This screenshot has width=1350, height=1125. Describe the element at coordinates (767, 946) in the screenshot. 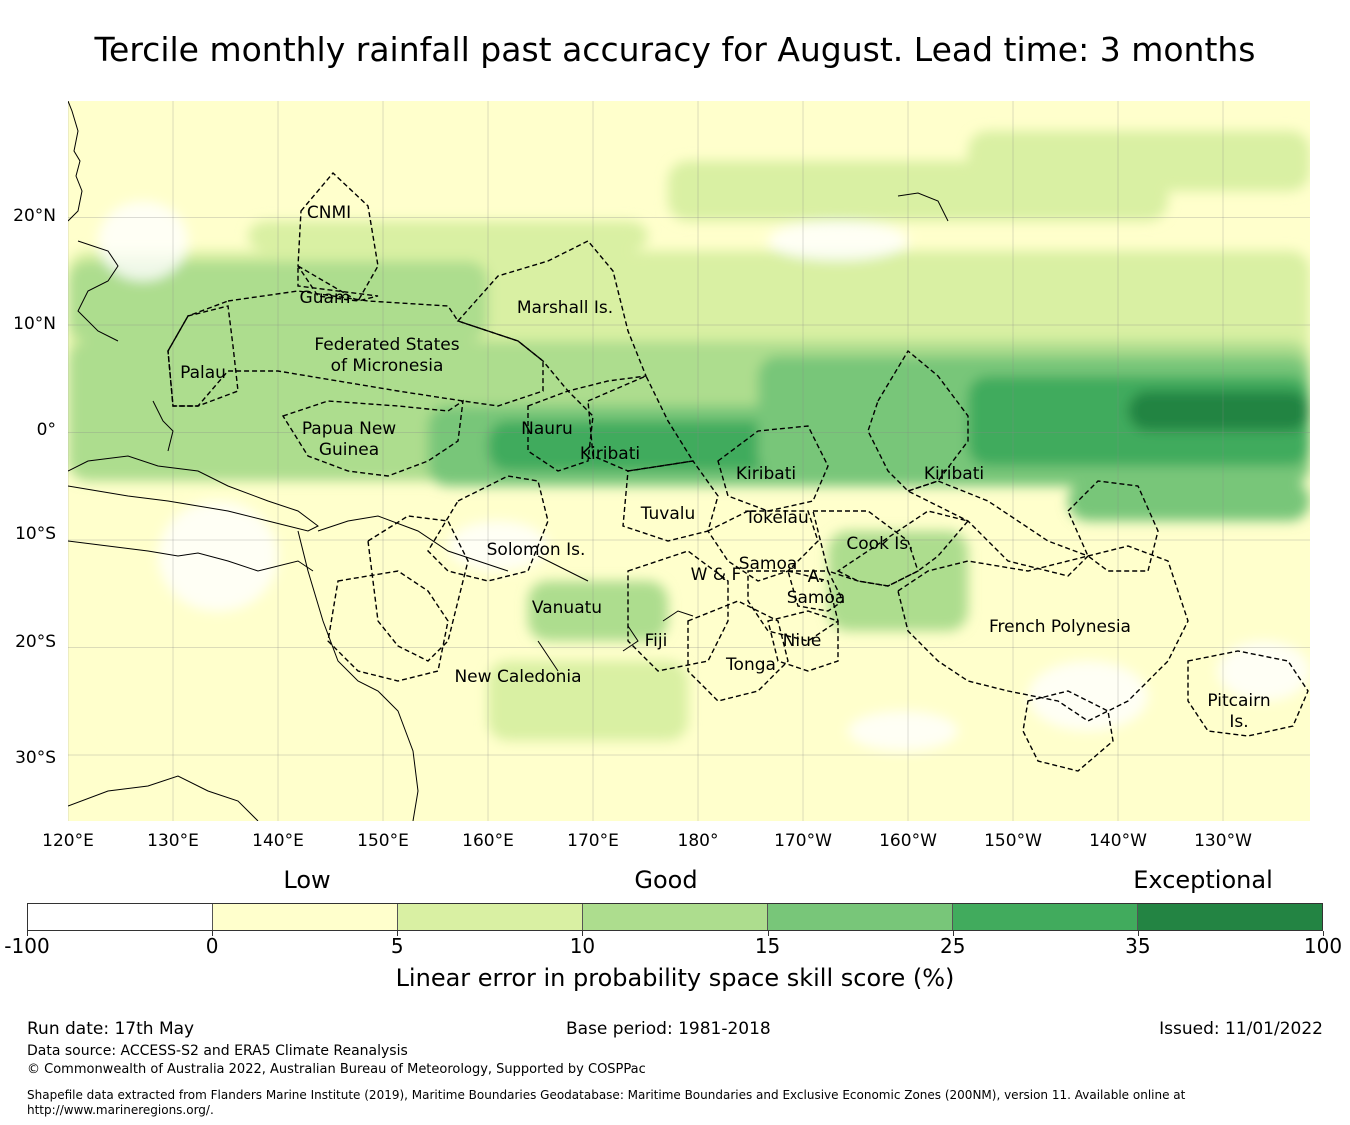

I see `colorbar-tick-label: 15` at that location.